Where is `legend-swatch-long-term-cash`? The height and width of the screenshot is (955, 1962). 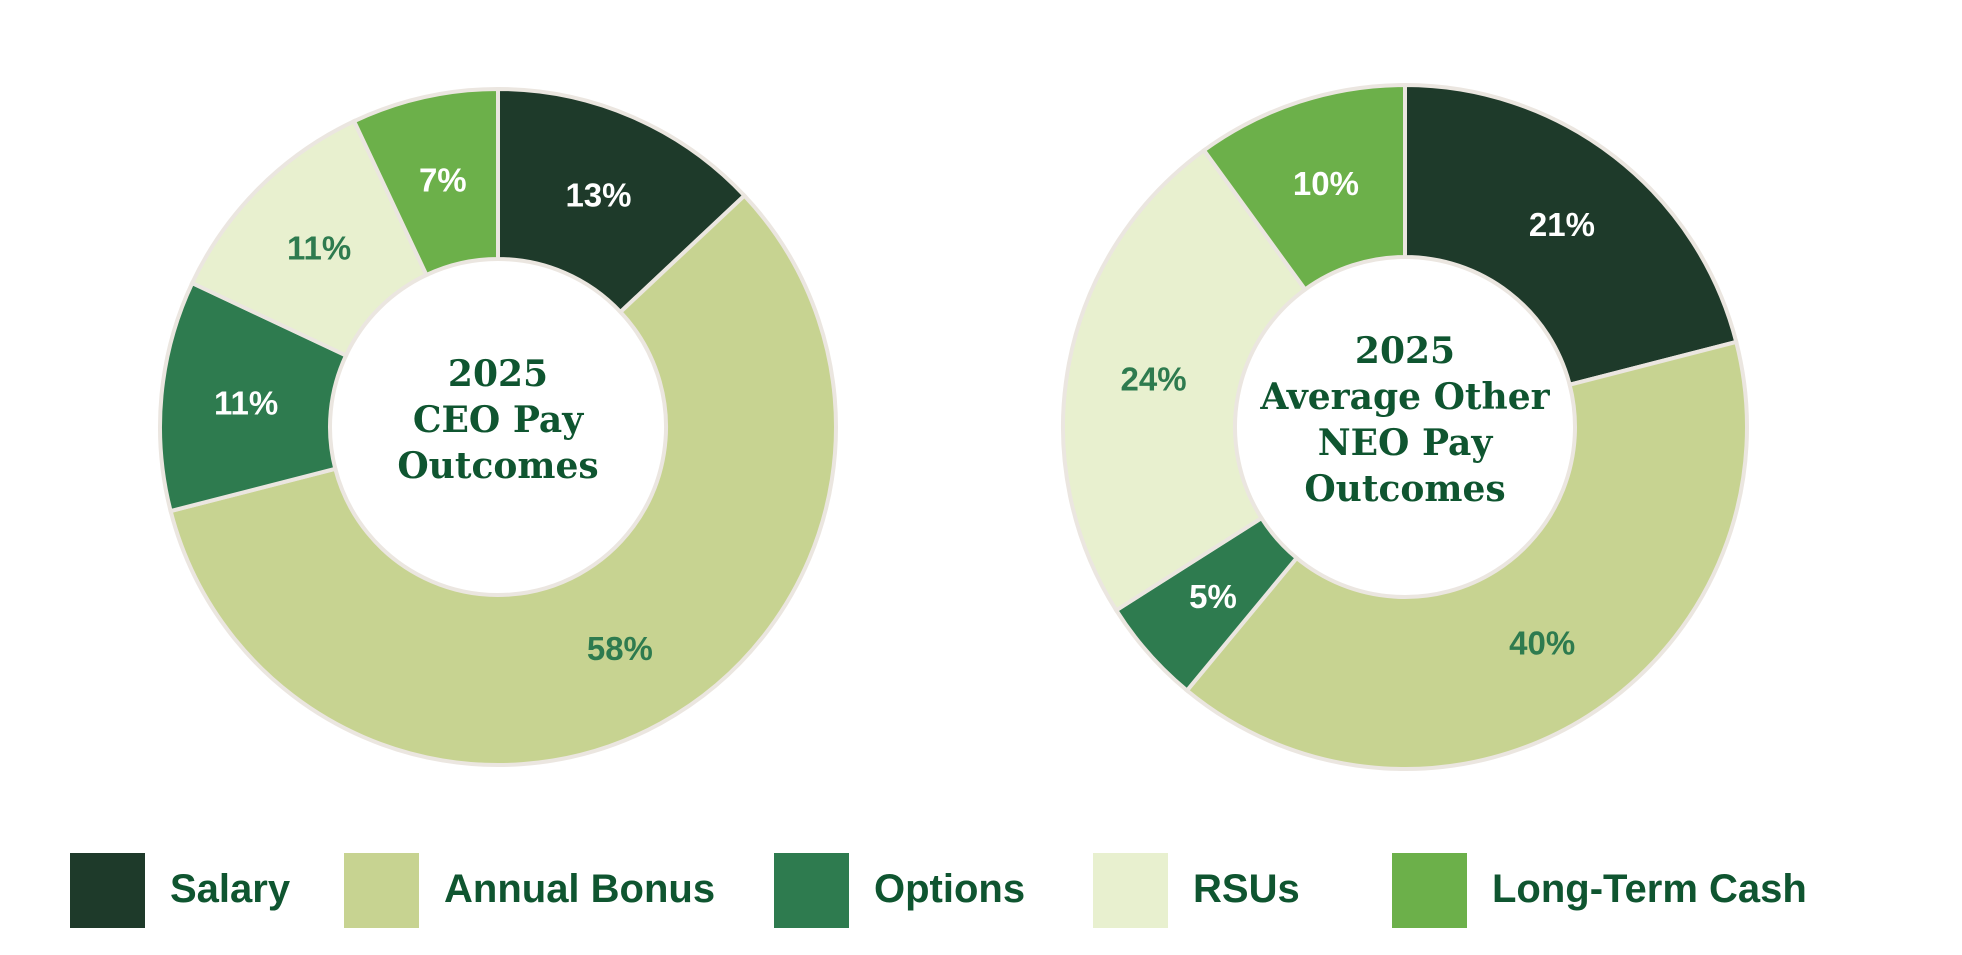
legend-swatch-long-term-cash is located at coordinates (1429, 890).